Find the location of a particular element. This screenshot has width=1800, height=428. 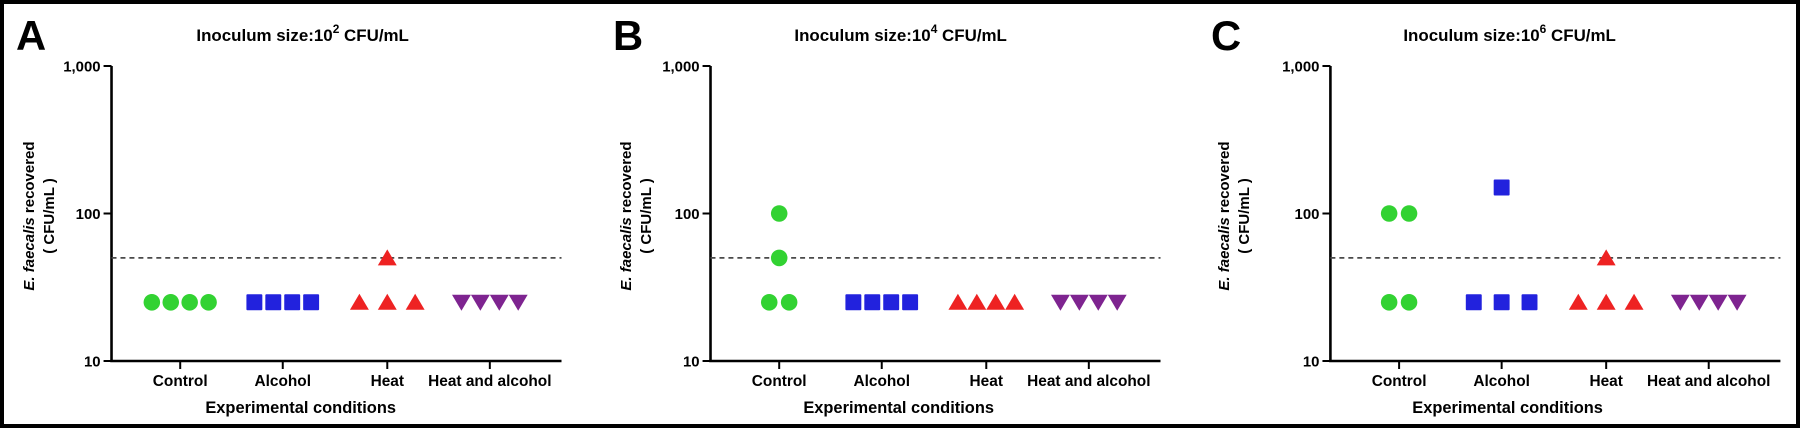

panel-letter: A is located at coordinates (31, 35).